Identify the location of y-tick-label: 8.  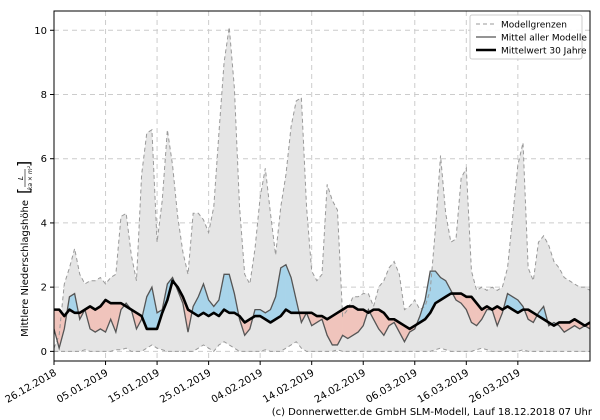
(44, 95).